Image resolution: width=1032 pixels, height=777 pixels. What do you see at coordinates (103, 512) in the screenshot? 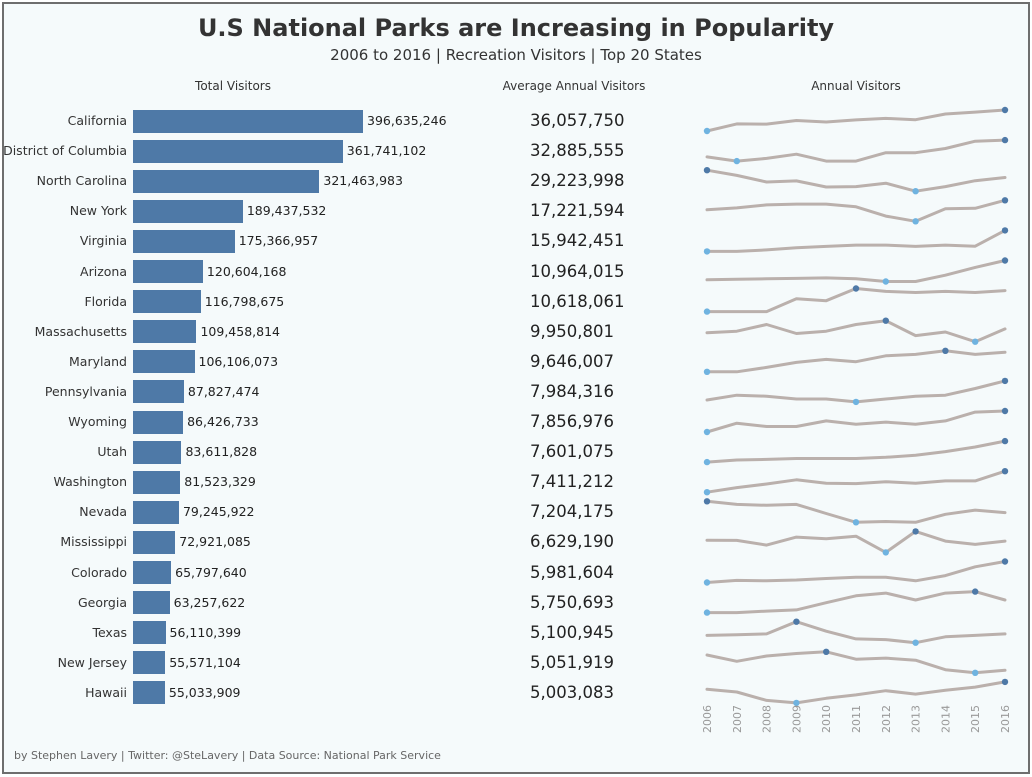
I see `state-label: Nevada` at bounding box center [103, 512].